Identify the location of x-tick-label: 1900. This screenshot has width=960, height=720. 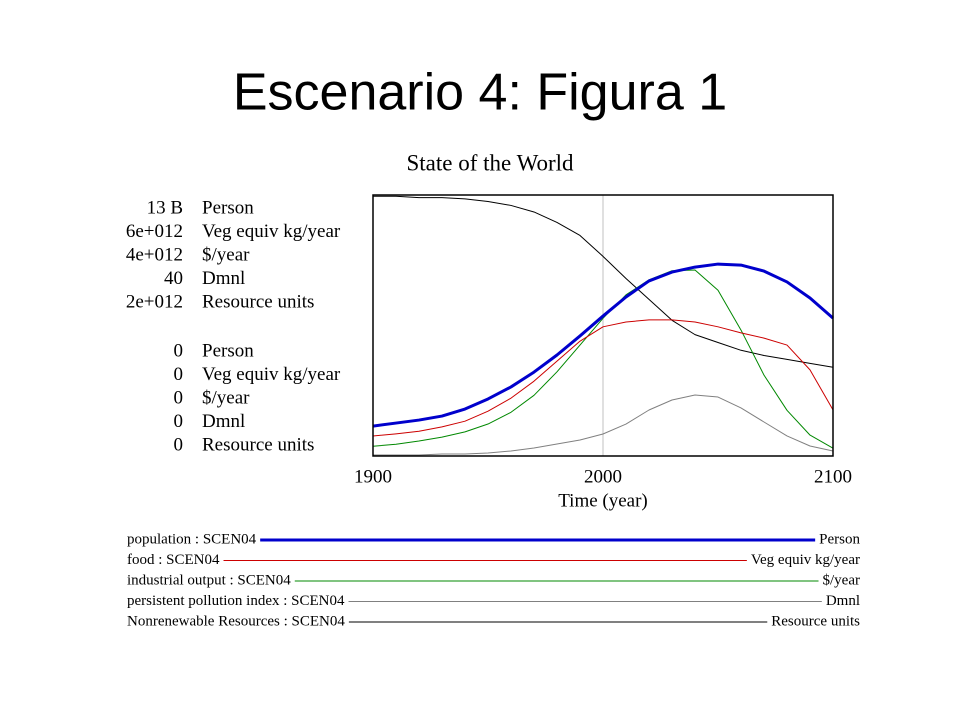
(373, 476).